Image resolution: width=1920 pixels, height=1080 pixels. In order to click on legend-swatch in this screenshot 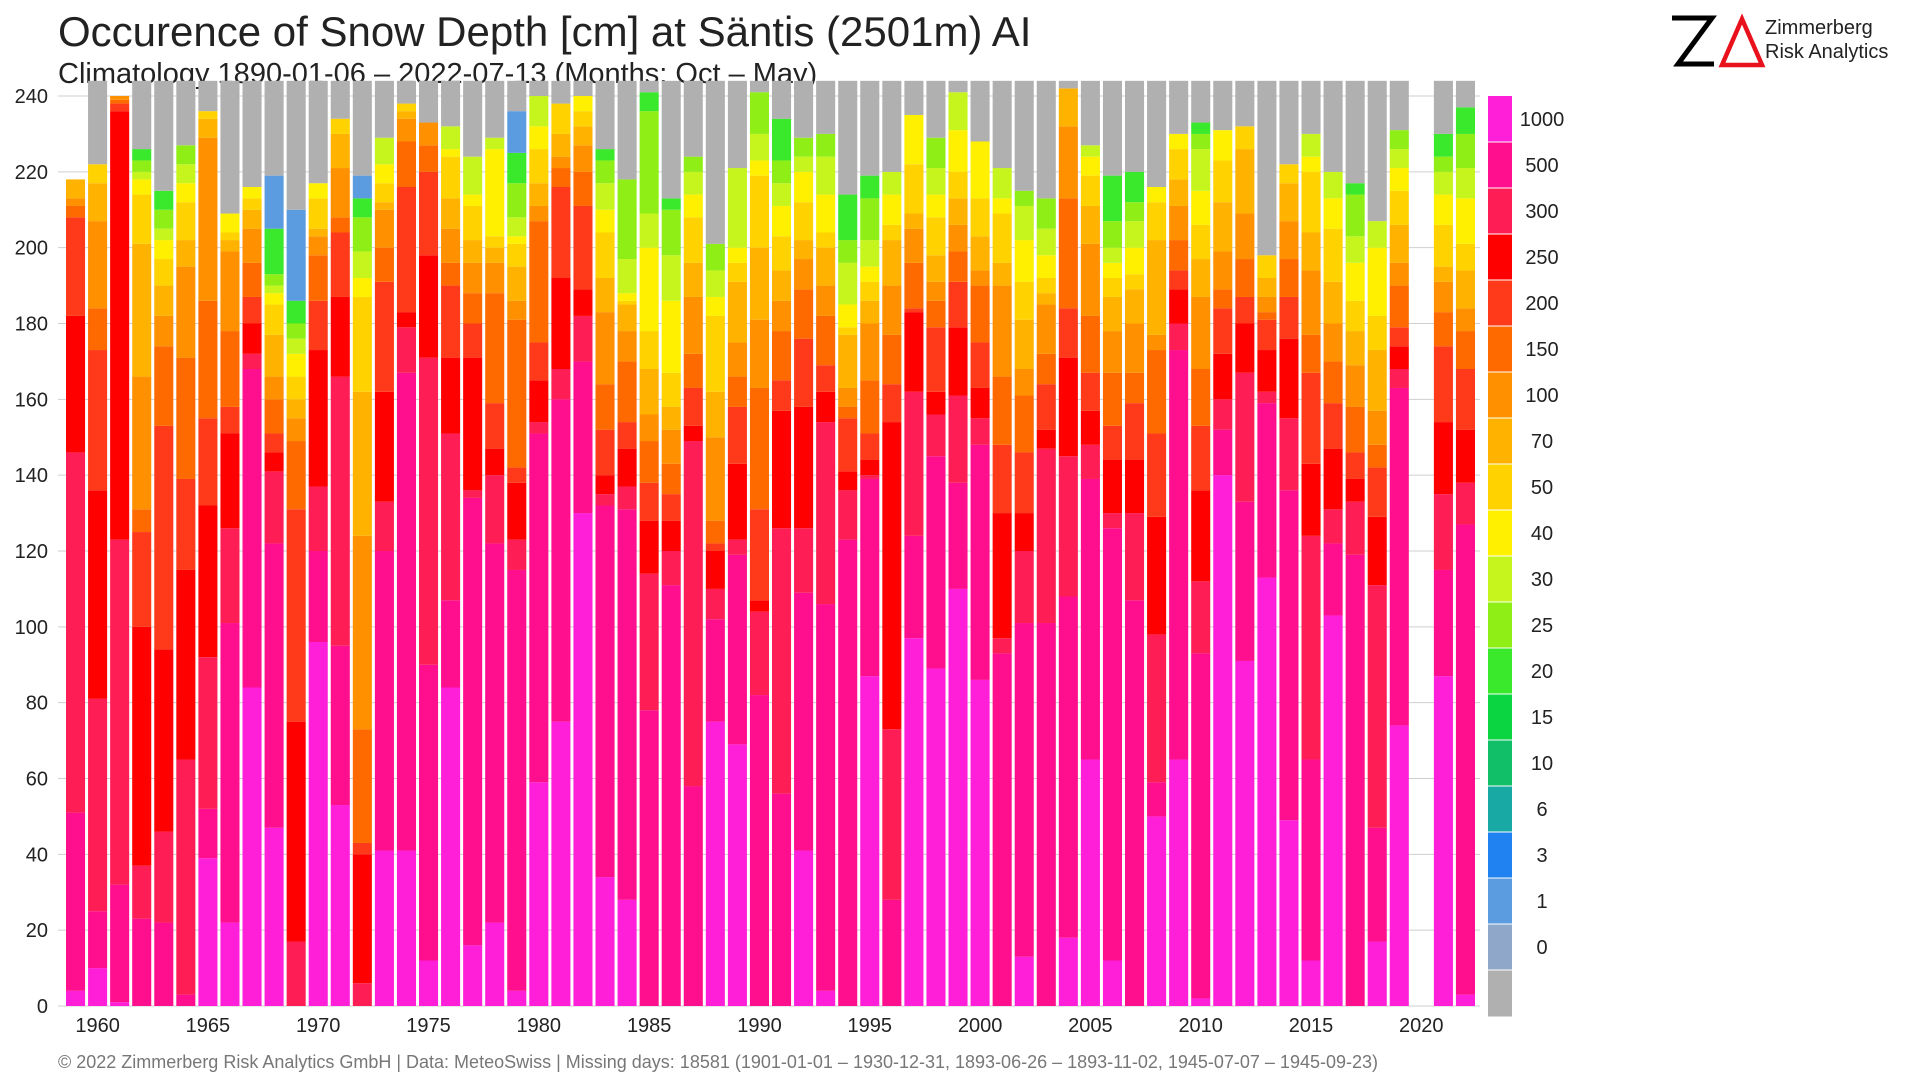, I will do `click(1500, 717)`.